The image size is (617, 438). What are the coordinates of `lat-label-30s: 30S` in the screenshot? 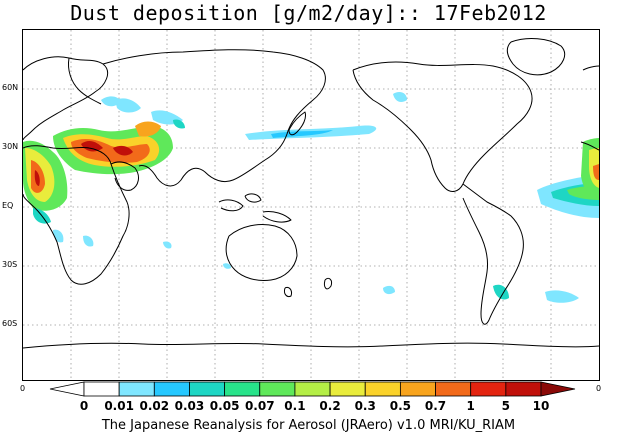 It's located at (10, 264).